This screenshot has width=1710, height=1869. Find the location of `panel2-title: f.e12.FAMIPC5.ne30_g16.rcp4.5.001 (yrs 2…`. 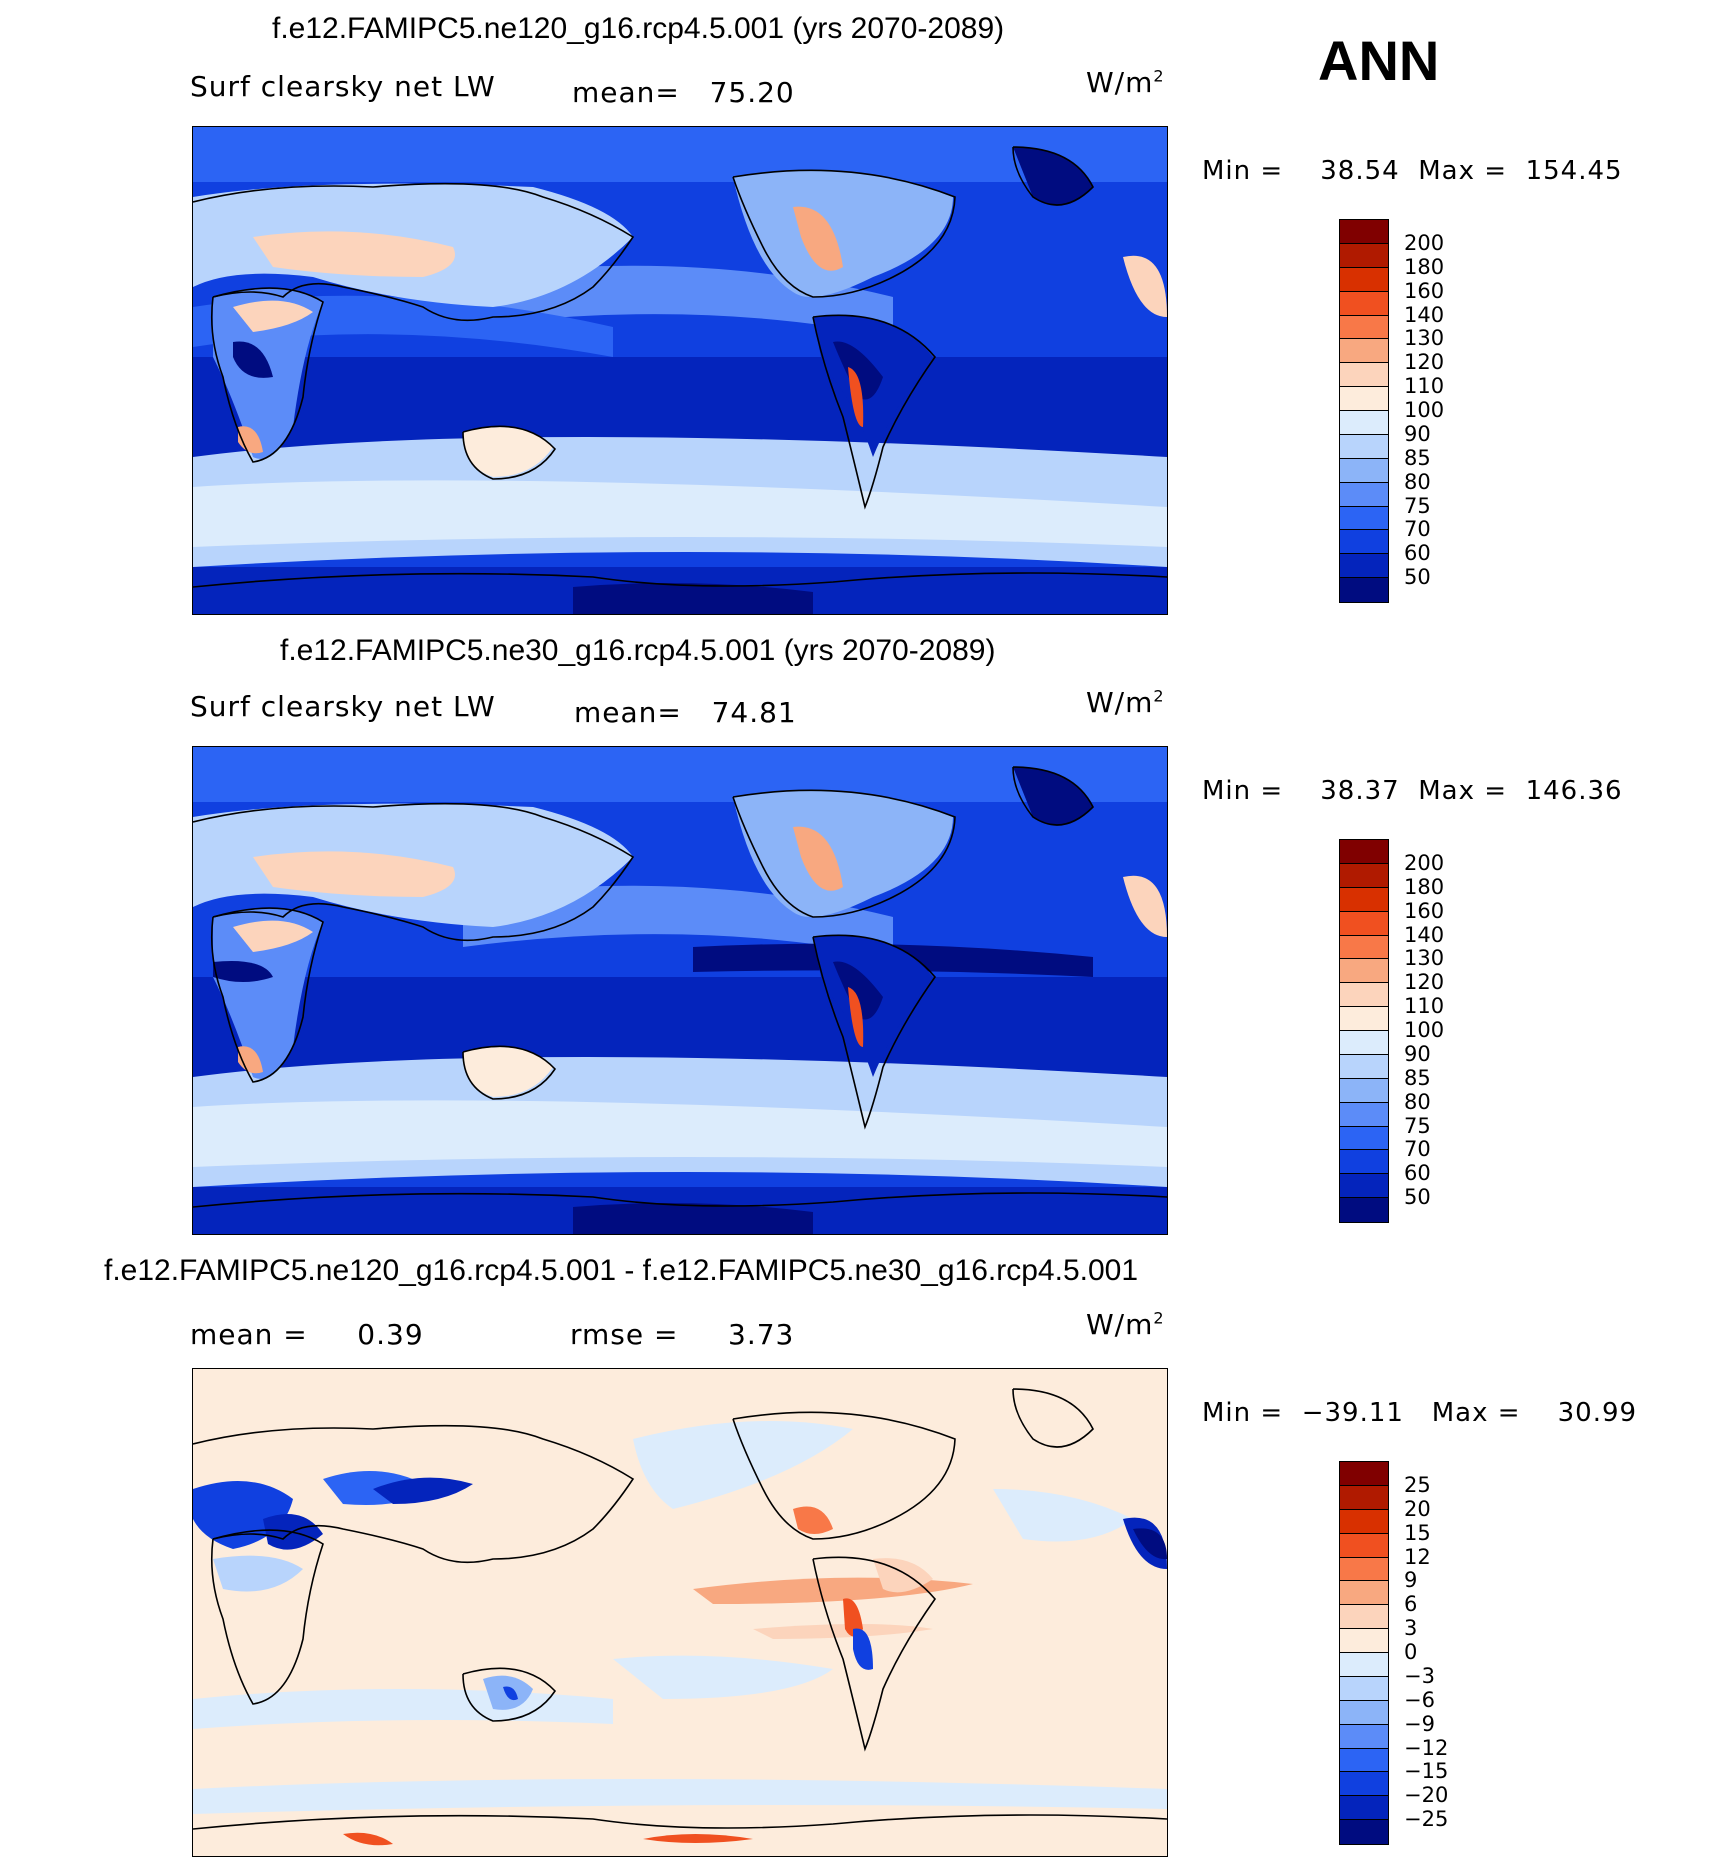

panel2-title: f.e12.FAMIPC5.ne30_g16.rcp4.5.001 (yrs 2… is located at coordinates (638, 650).